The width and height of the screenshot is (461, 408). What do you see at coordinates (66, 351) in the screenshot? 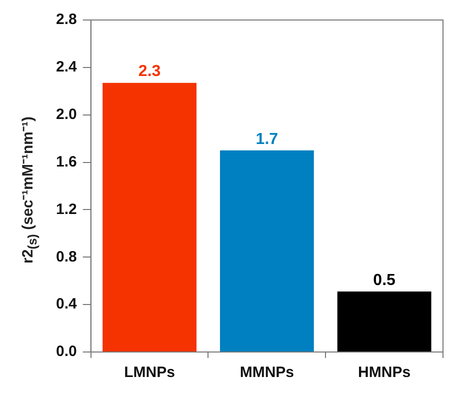
I see `y-tick-label: 0.0` at bounding box center [66, 351].